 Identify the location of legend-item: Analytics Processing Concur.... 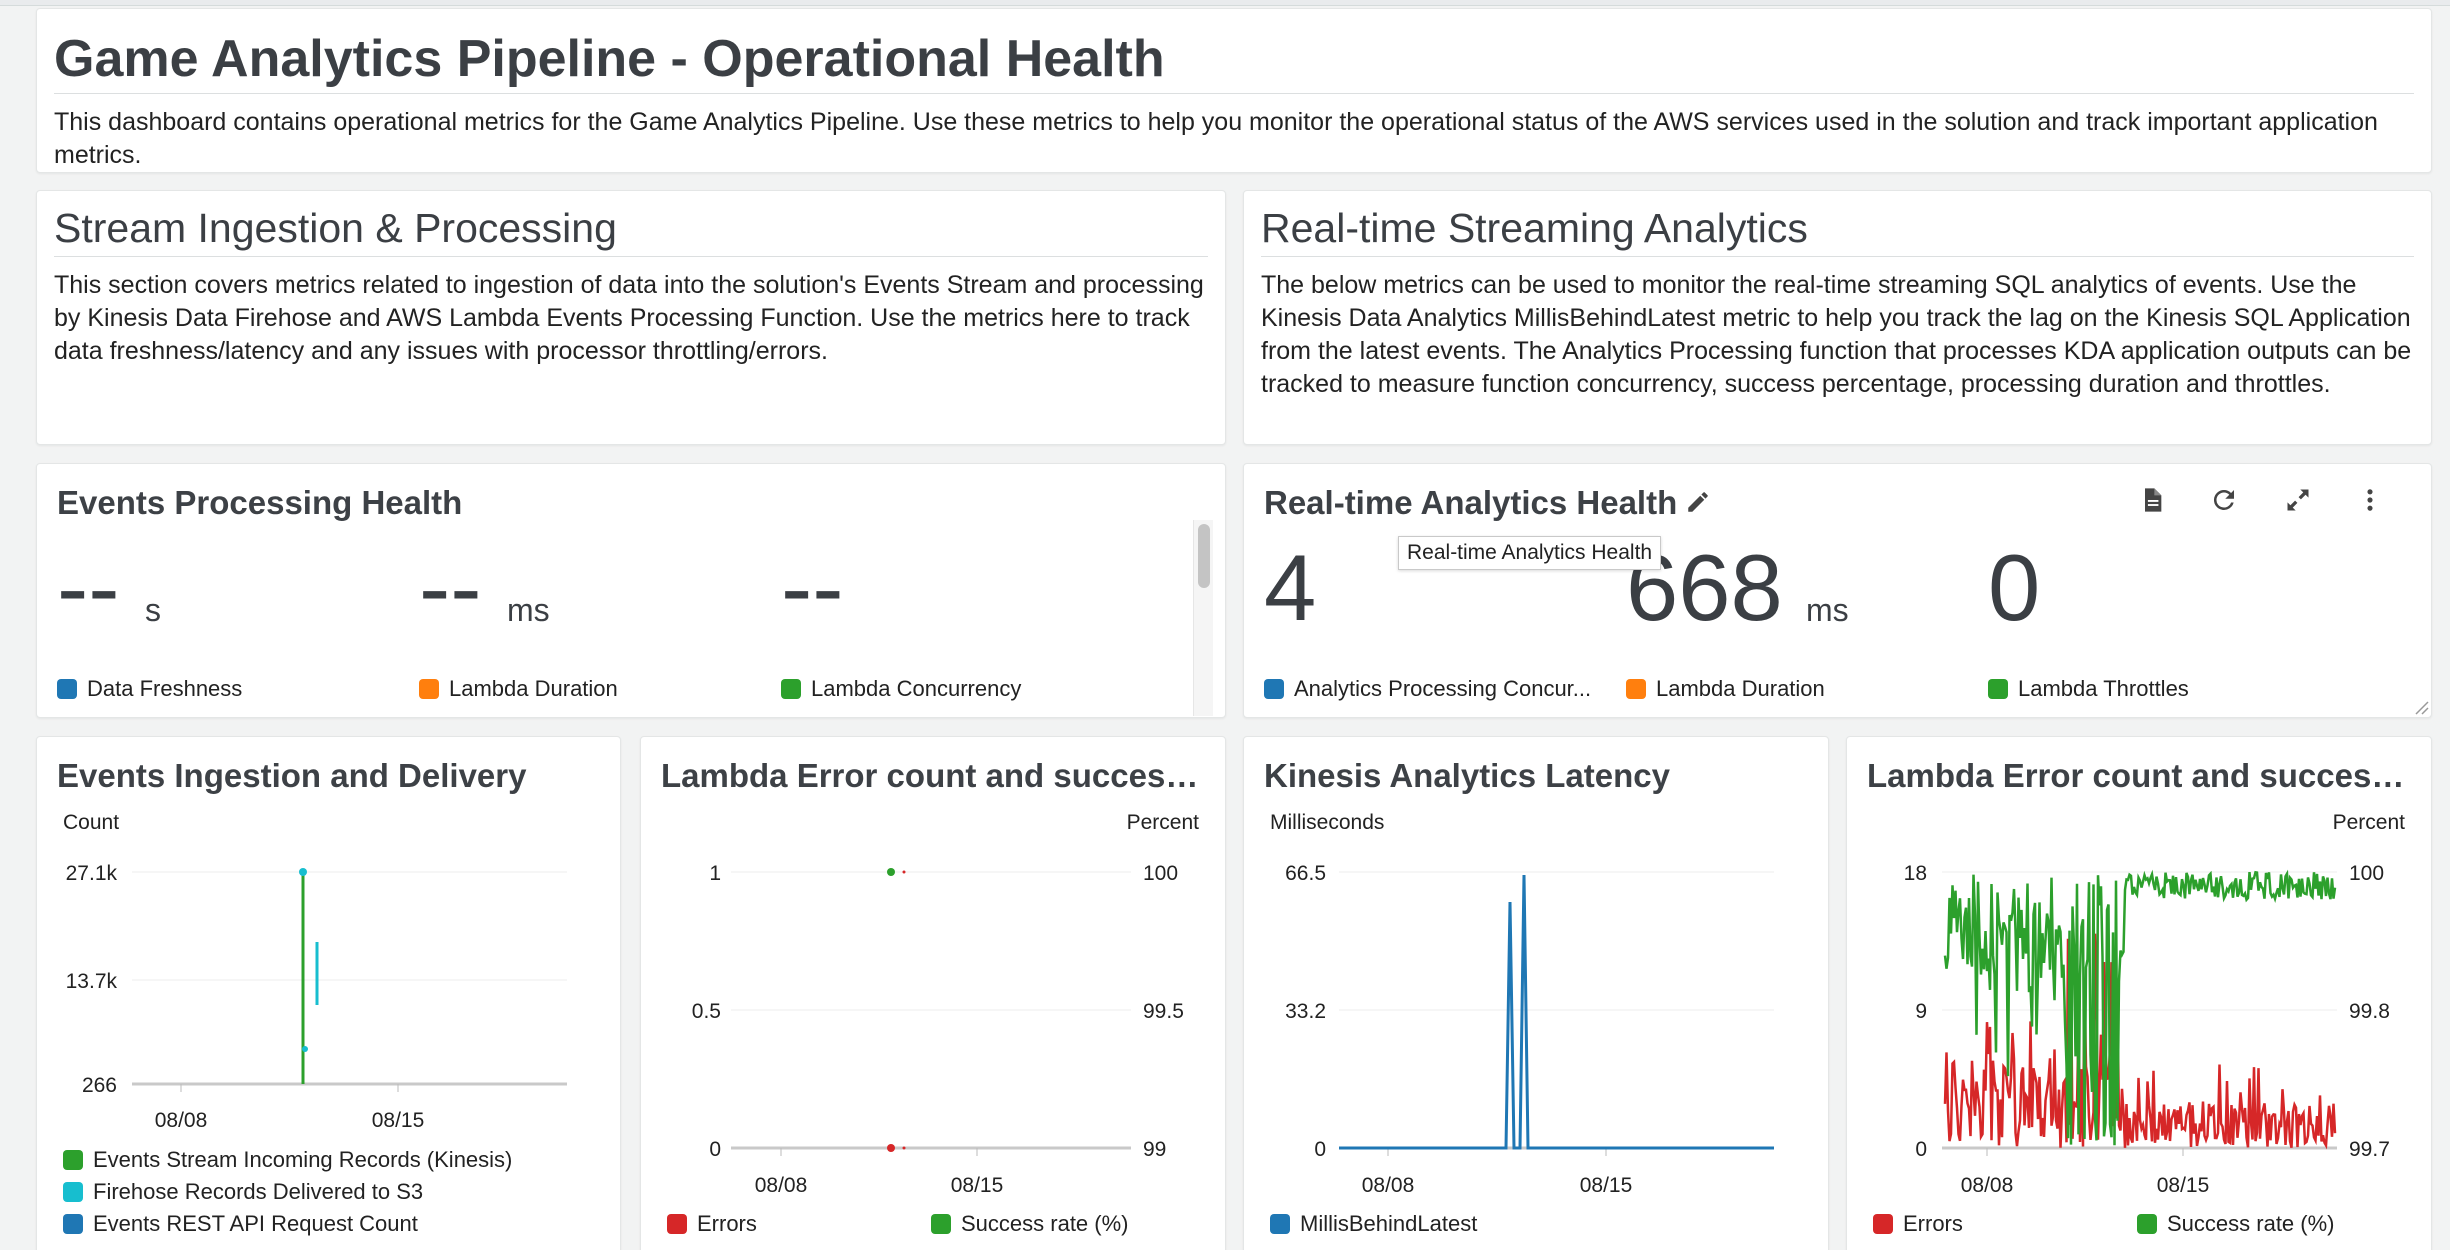
(1427, 689).